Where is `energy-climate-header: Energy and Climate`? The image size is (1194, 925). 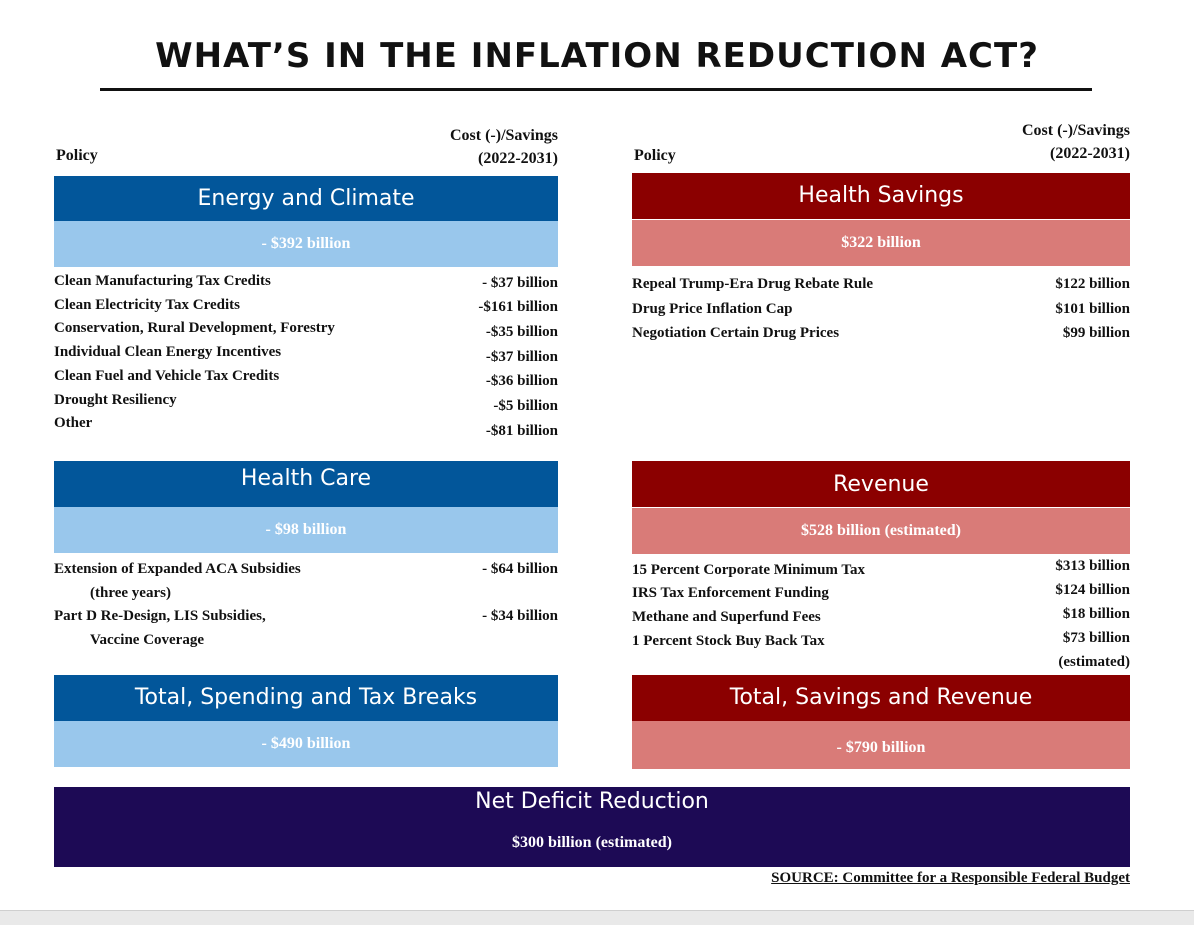
energy-climate-header: Energy and Climate is located at coordinates (306, 199).